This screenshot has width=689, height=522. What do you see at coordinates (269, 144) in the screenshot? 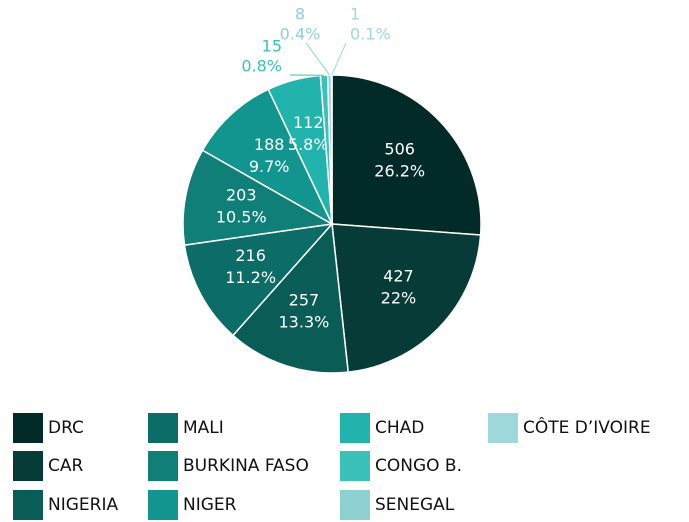
I see `data-label: 188` at bounding box center [269, 144].